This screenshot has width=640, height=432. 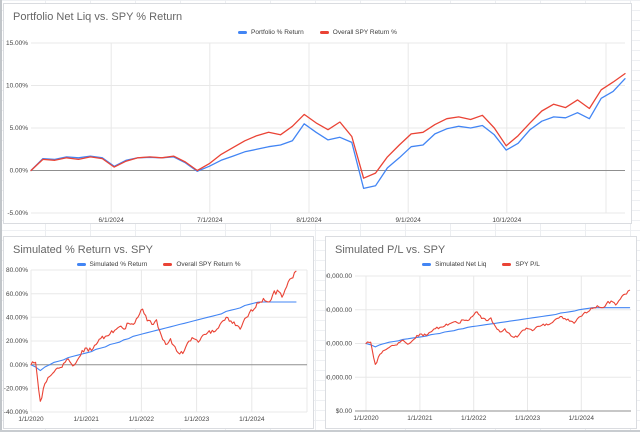 I want to click on svg-text: 60.00%, so click(x=17, y=294).